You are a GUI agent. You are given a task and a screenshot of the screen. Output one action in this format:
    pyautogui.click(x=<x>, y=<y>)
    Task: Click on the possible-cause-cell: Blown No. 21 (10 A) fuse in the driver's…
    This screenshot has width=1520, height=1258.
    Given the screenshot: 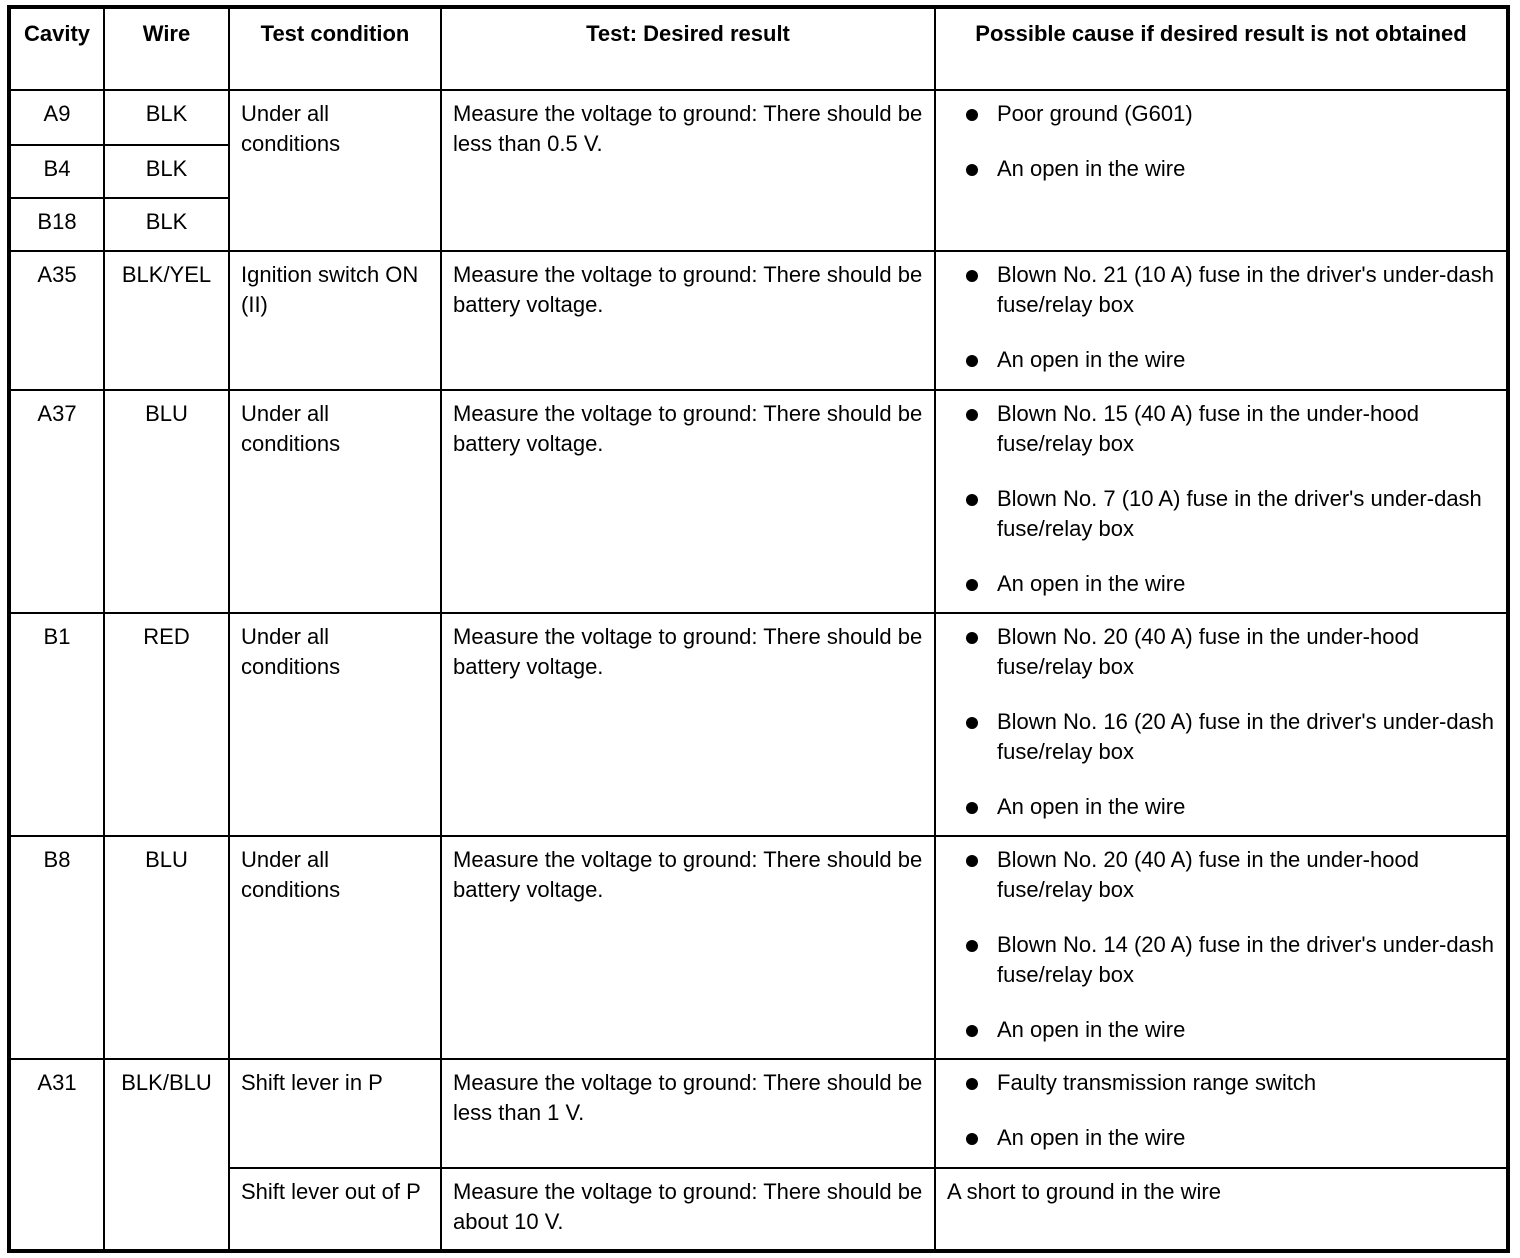 What is the action you would take?
    pyautogui.click(x=1221, y=320)
    